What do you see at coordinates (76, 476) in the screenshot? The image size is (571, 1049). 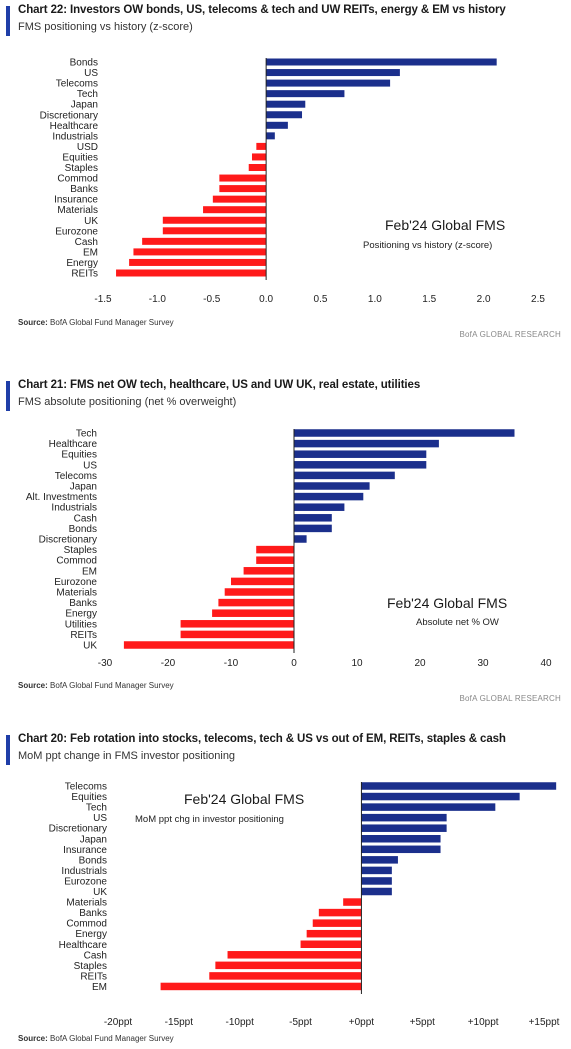 I see `category-label: Telecoms` at bounding box center [76, 476].